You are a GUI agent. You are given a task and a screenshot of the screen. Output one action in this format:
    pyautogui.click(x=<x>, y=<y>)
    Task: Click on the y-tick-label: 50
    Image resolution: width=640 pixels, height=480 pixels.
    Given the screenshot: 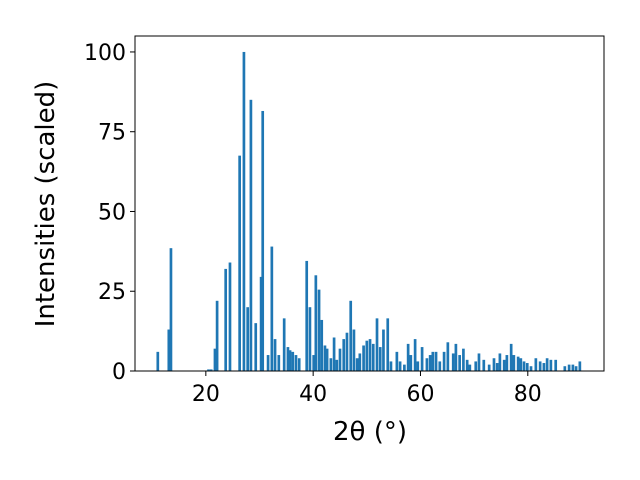 What is the action you would take?
    pyautogui.click(x=112, y=212)
    